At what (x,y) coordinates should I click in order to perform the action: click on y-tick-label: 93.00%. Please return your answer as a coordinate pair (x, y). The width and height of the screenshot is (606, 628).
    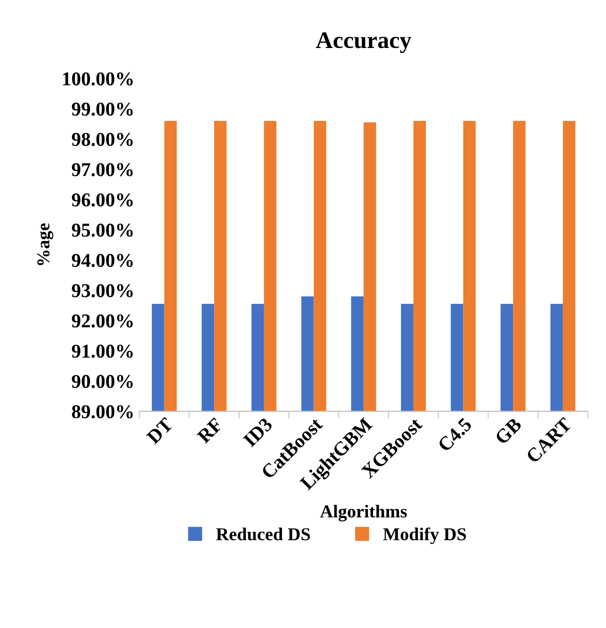
    Looking at the image, I should click on (102, 291).